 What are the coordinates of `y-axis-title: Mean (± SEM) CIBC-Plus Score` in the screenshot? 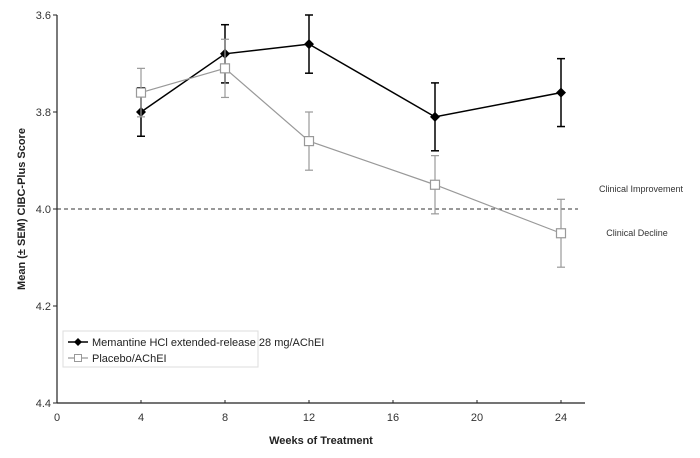 It's located at (22, 209).